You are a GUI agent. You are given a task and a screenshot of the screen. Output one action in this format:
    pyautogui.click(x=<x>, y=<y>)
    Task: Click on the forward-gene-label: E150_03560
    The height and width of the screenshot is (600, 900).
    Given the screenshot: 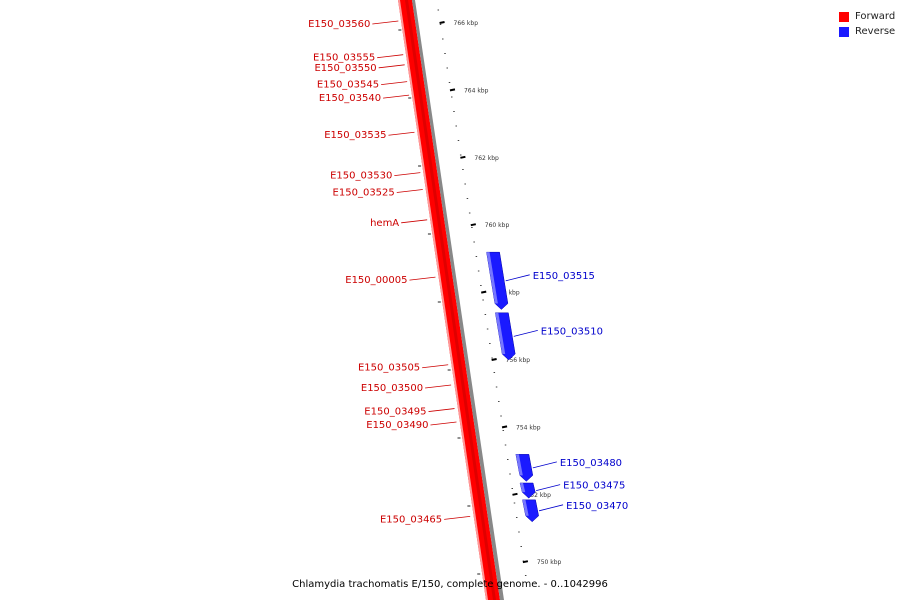 What is the action you would take?
    pyautogui.click(x=339, y=24)
    